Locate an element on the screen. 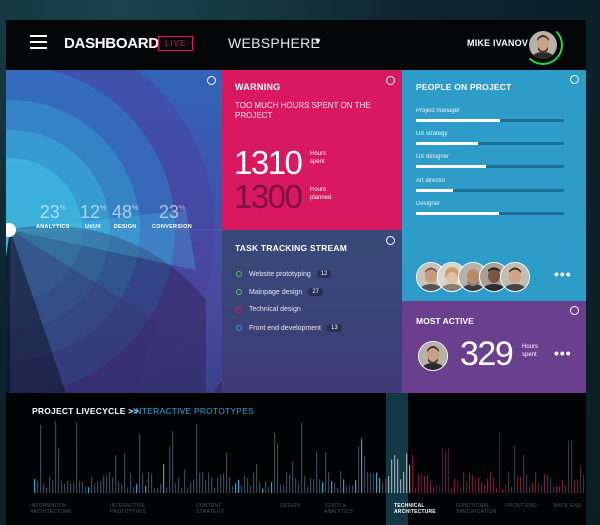 The height and width of the screenshot is (525, 600). phase-label: FRONT-END is located at coordinates (521, 506).